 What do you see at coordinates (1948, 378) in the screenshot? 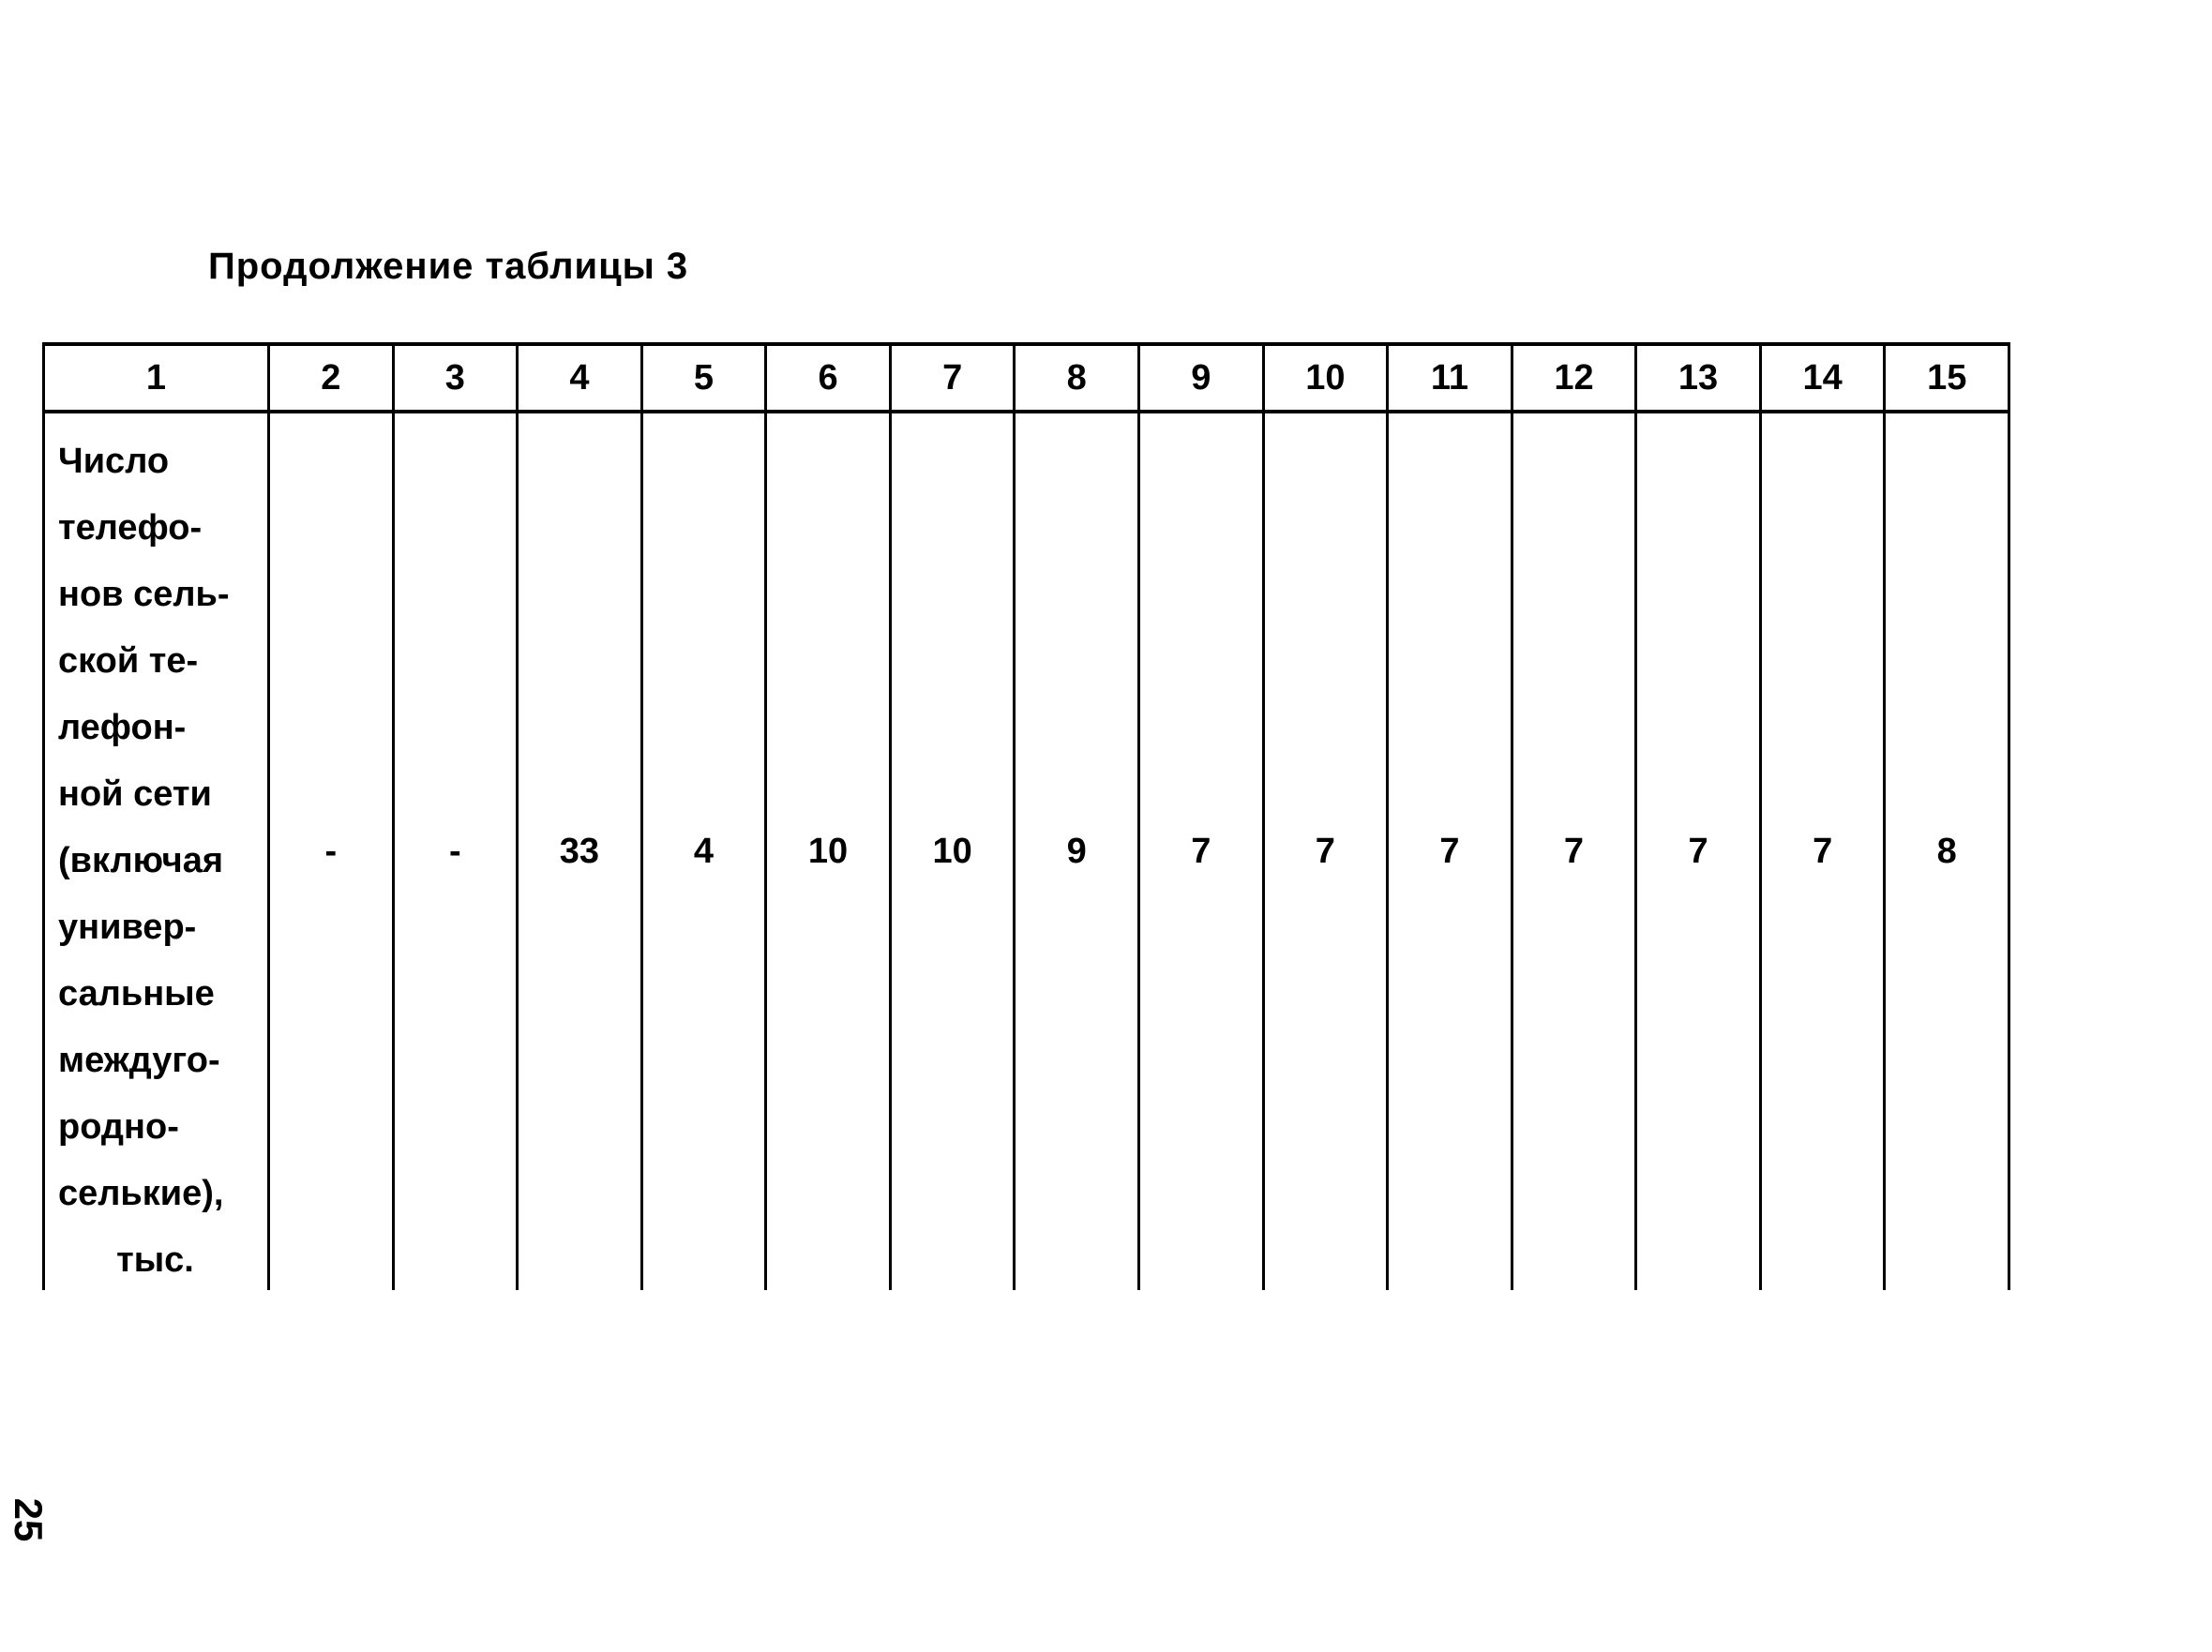
I see `header-cell-15: 15` at bounding box center [1948, 378].